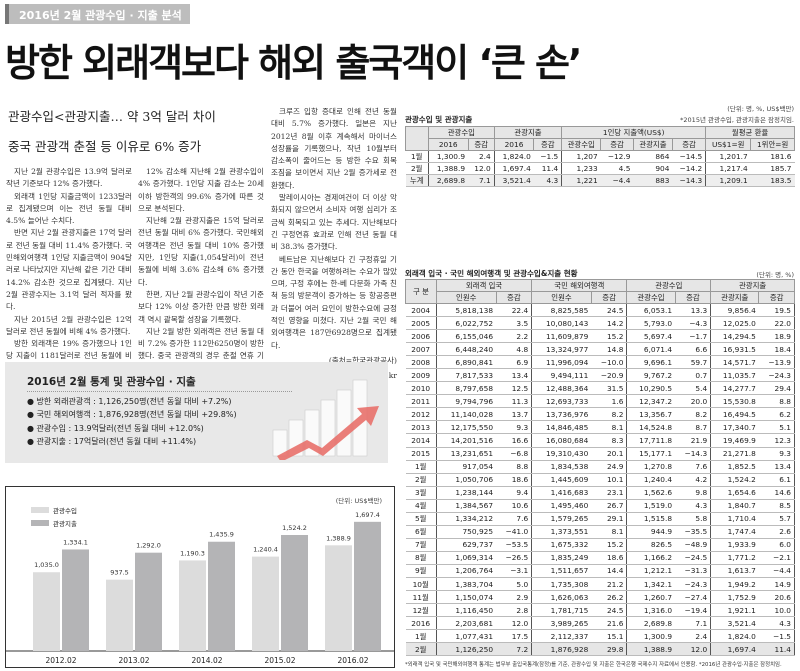  Describe the element at coordinates (421, 493) in the screenshot. I see `row-label: 3월` at that location.